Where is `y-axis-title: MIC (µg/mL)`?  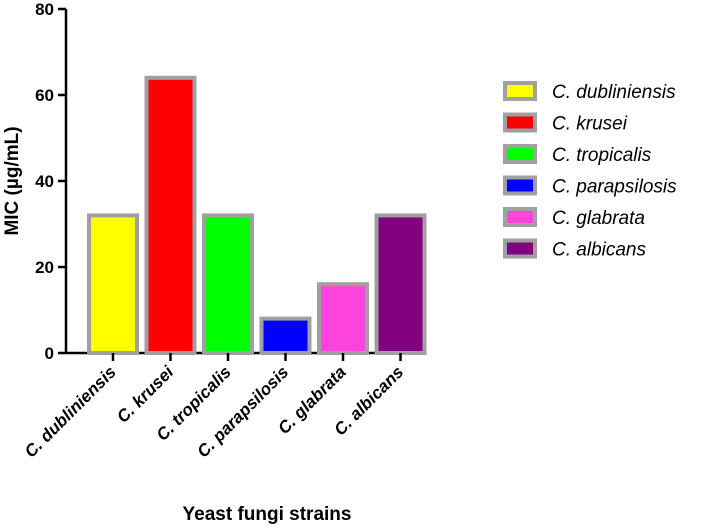 y-axis-title: MIC (µg/mL) is located at coordinates (12, 180).